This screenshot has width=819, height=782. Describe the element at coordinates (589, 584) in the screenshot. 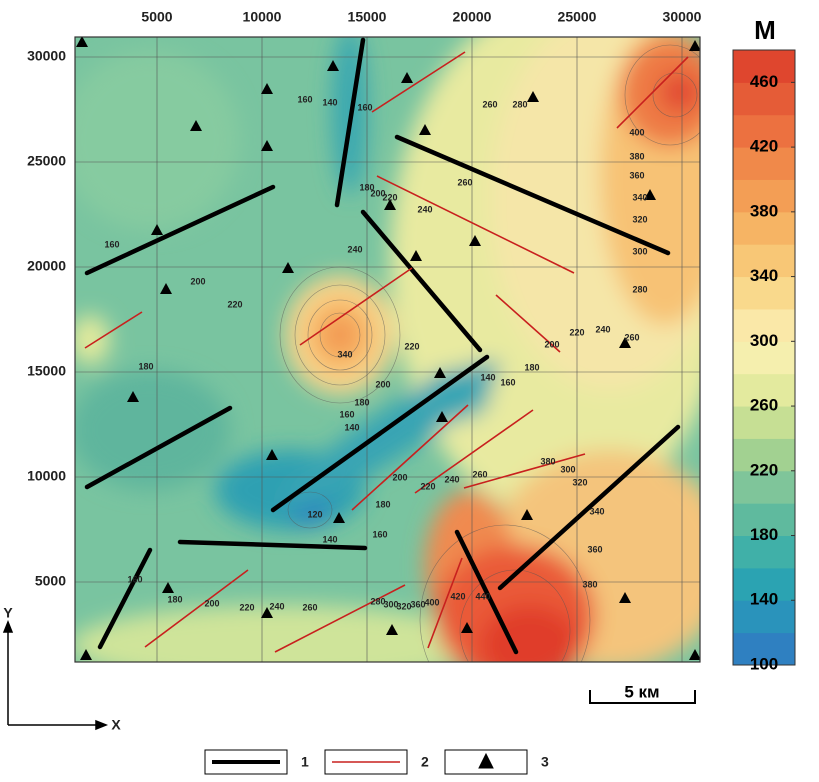

I see `contour-label: 380` at that location.